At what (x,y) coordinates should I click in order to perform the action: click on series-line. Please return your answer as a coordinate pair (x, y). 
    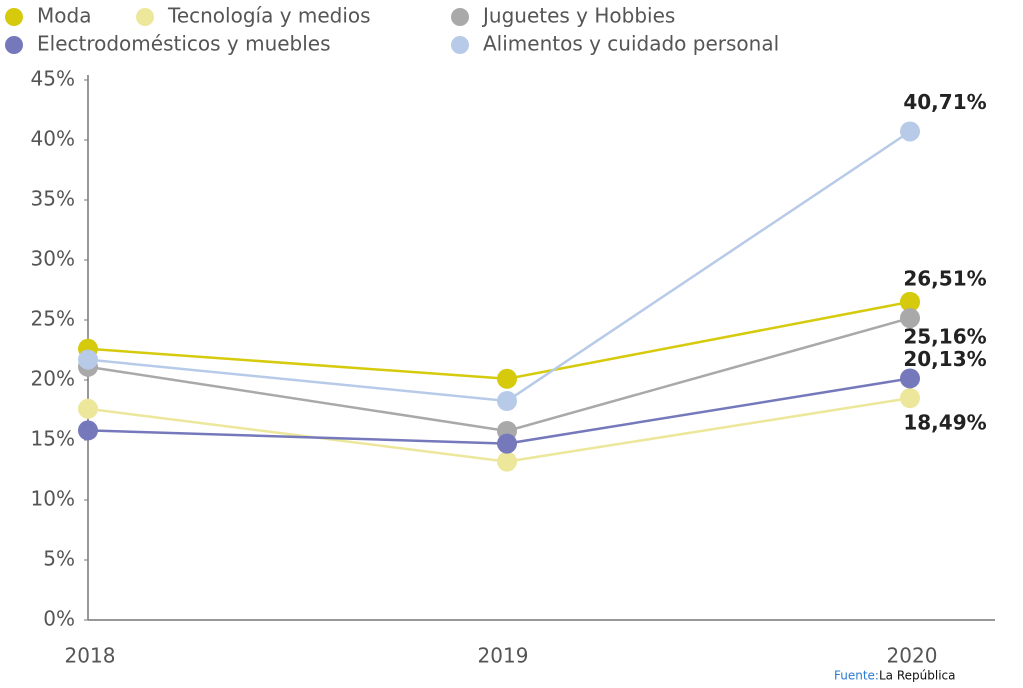
    Looking at the image, I should click on (499, 340).